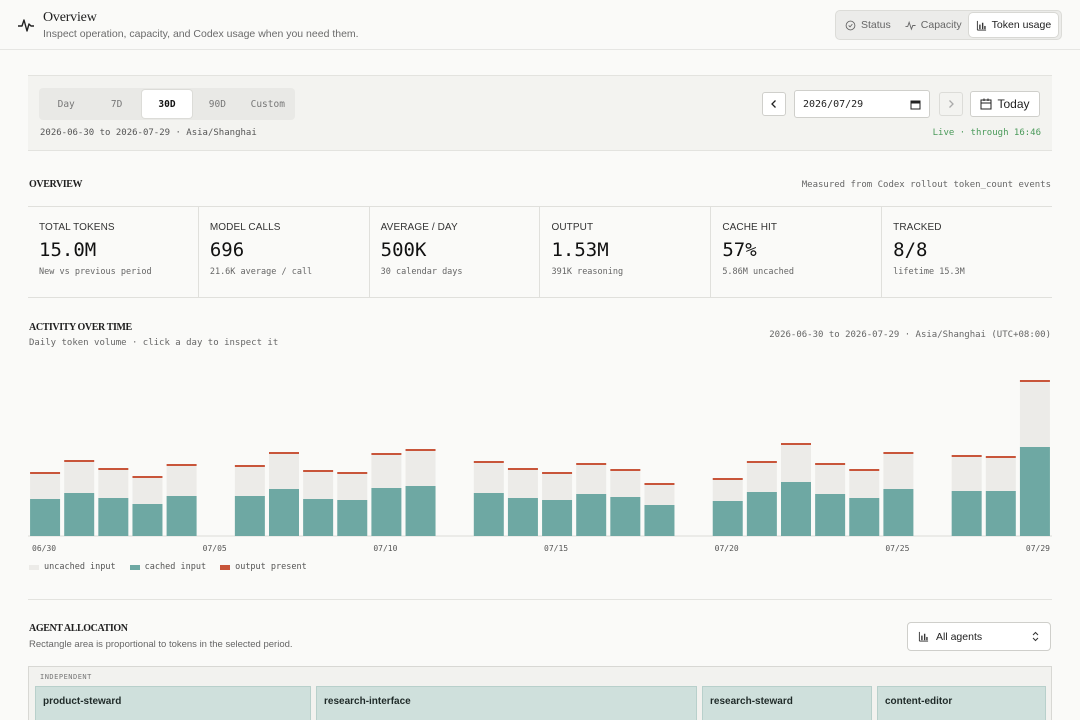 The width and height of the screenshot is (1080, 720). I want to click on period-7d: 7D, so click(116, 104).